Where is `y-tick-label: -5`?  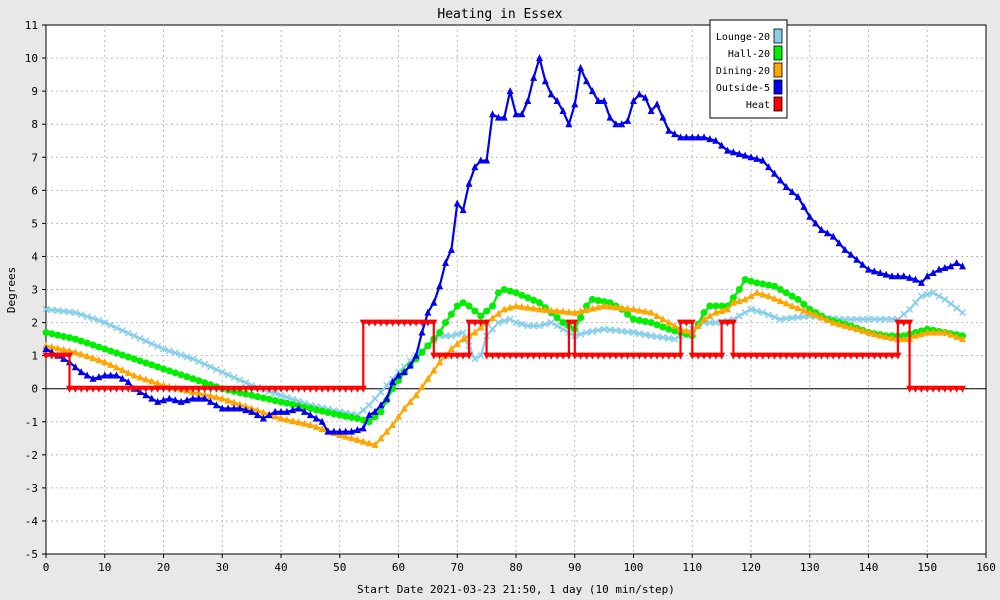 y-tick-label: -5 is located at coordinates (31, 554).